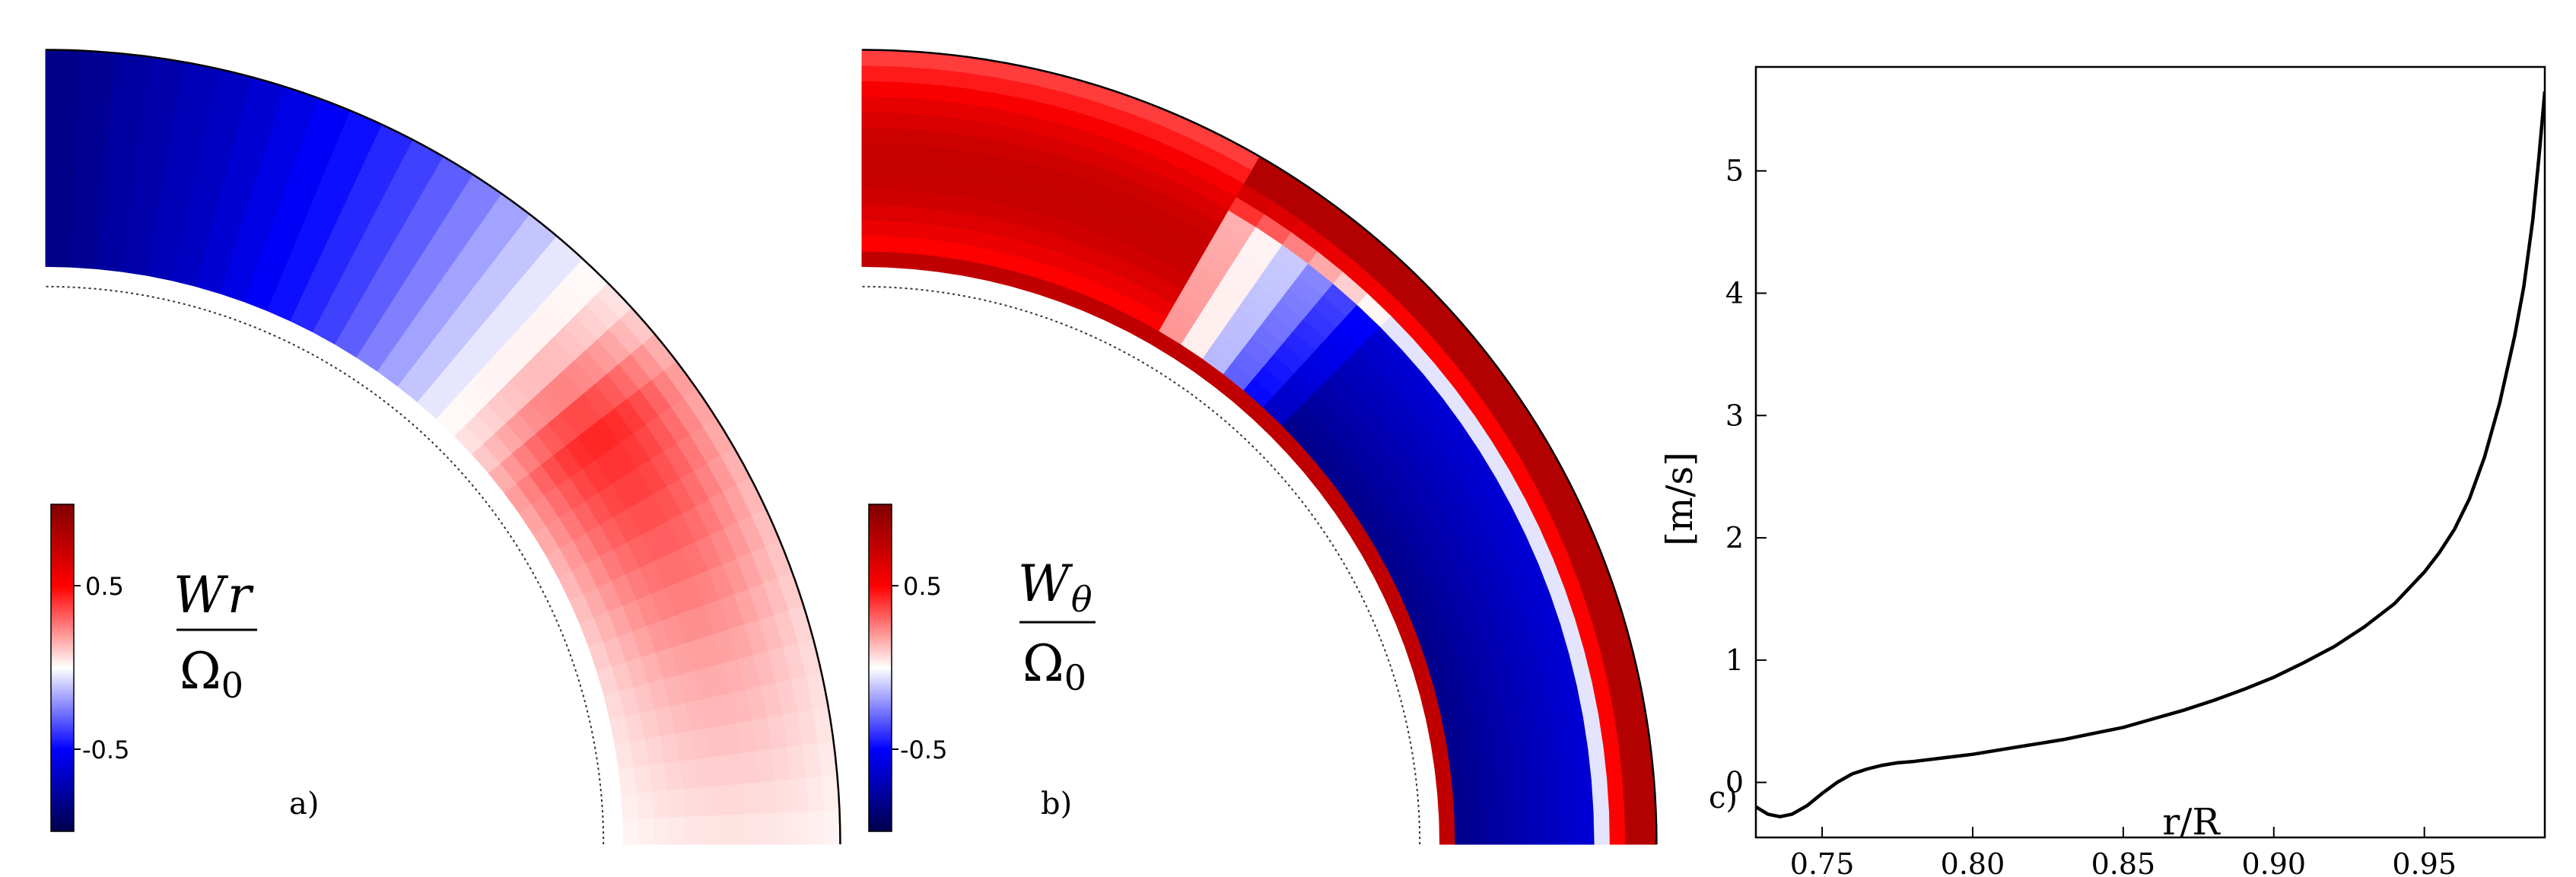 The height and width of the screenshot is (877, 2576). Describe the element at coordinates (1055, 587) in the screenshot. I see `panel-b-label-numerator: Wθ` at that location.